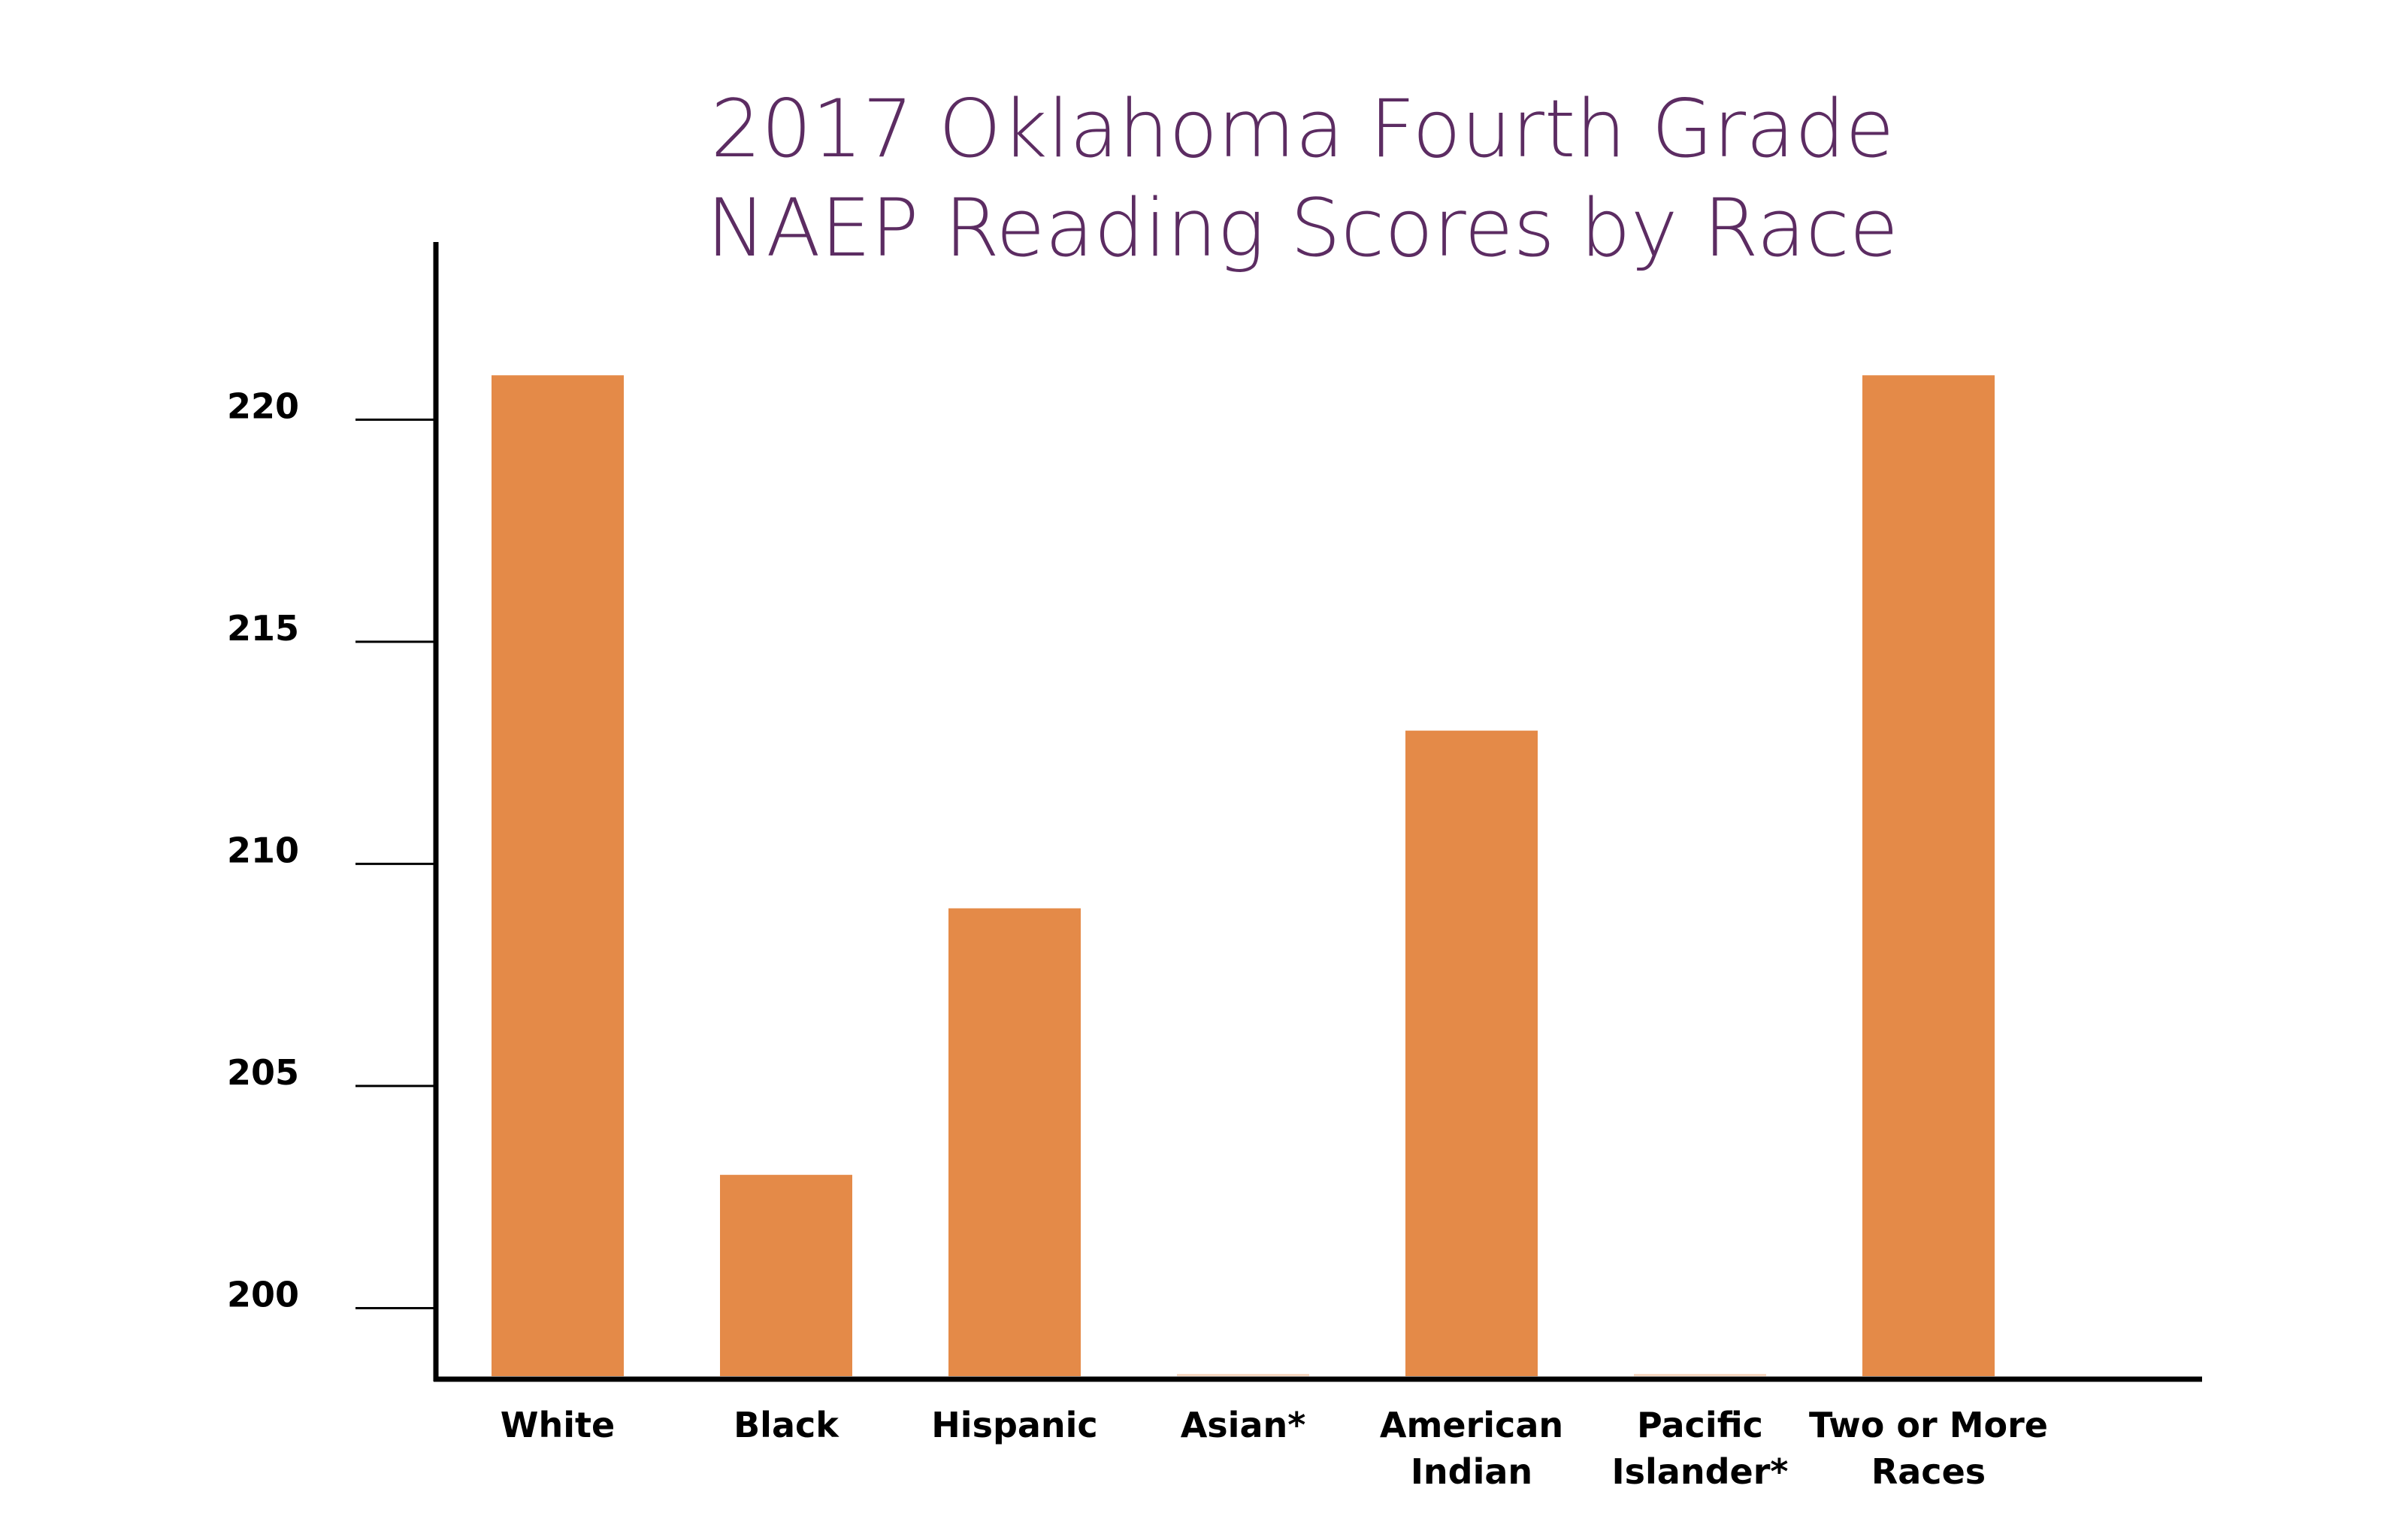 This screenshot has height=1531, width=2408. What do you see at coordinates (263, 628) in the screenshot?
I see `y-tick-label-215: 215` at bounding box center [263, 628].